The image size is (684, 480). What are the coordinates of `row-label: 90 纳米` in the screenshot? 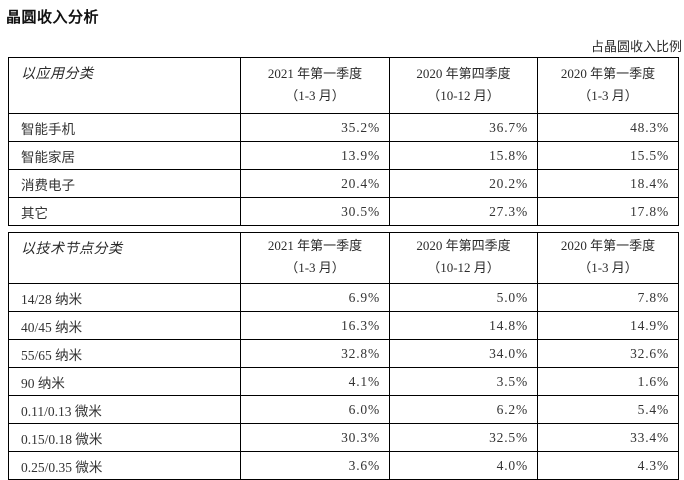 It's located at (124, 381).